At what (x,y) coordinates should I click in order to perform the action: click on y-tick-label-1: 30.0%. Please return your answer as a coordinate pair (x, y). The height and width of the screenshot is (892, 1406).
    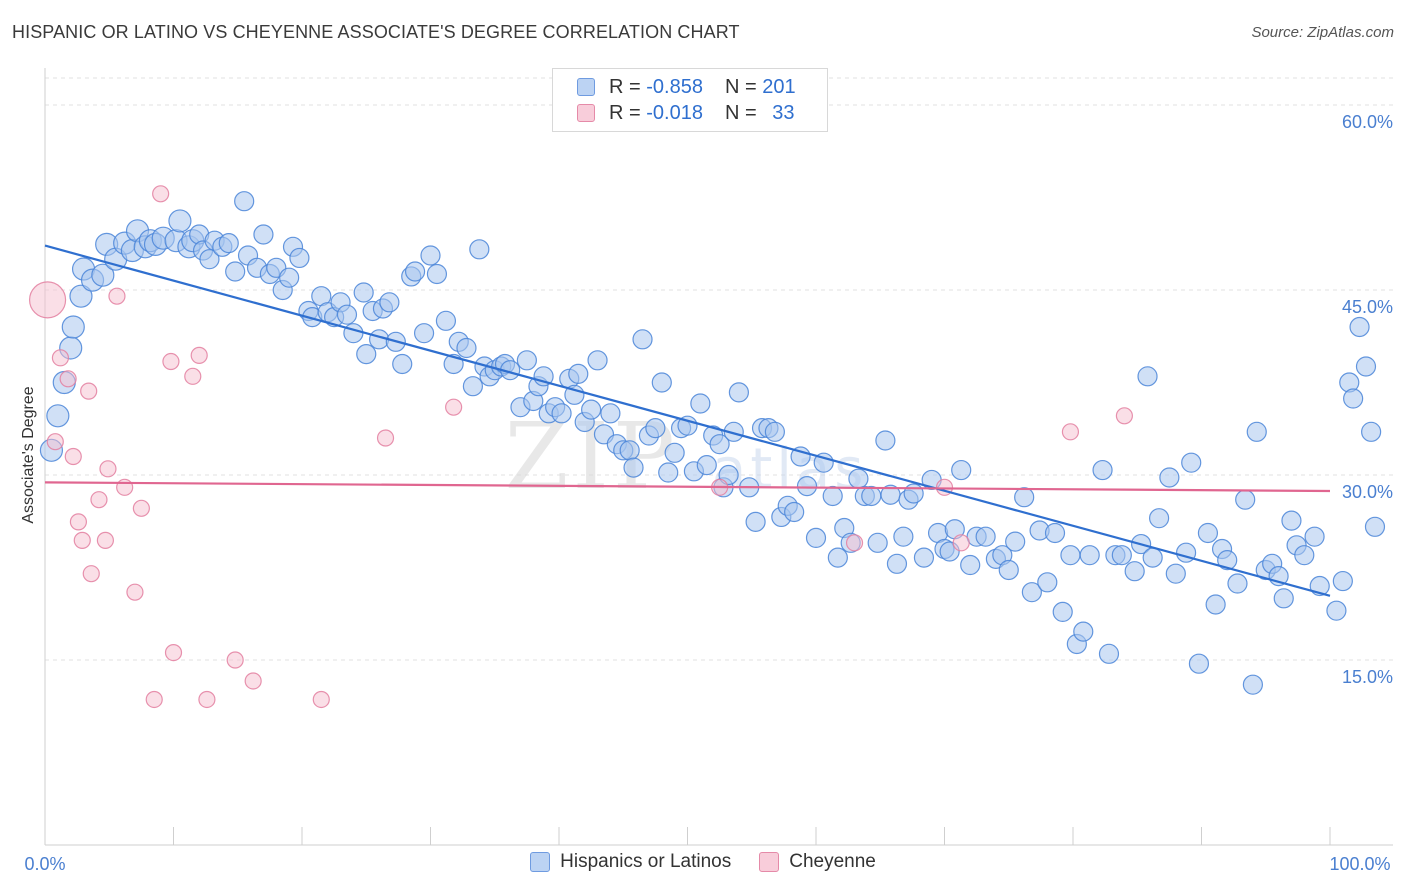
    Looking at the image, I should click on (1367, 492).